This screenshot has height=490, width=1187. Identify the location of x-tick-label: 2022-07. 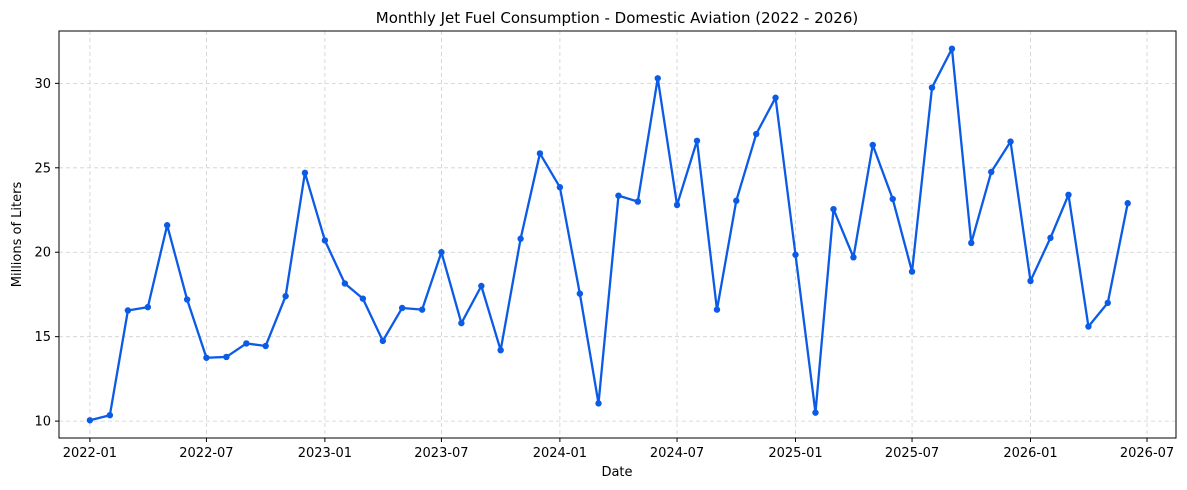
(206, 453).